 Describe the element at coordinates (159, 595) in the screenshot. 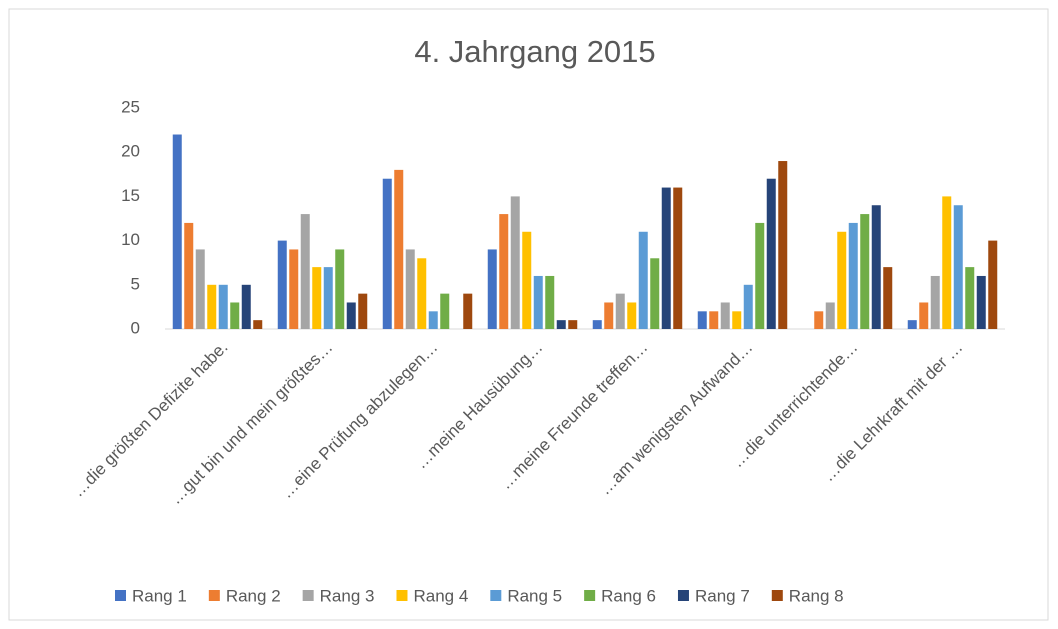

I see `legend-label: Rang 1` at that location.